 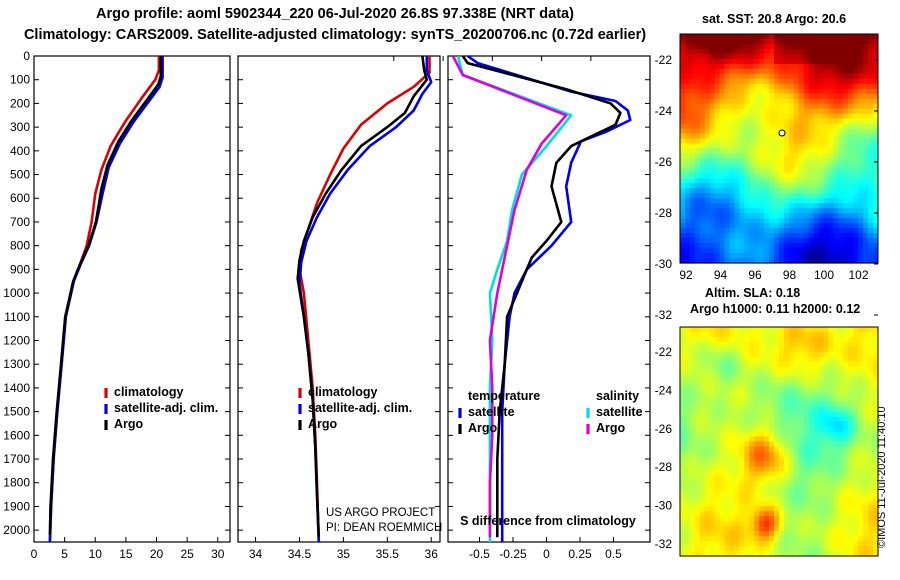 What do you see at coordinates (300, 554) in the screenshot?
I see `x-tick-label: 34.5` at bounding box center [300, 554].